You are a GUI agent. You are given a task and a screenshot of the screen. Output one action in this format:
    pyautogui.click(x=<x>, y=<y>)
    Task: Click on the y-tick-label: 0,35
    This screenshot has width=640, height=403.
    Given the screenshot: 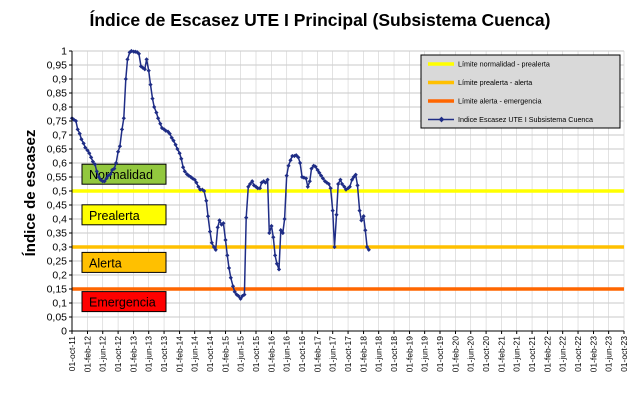 What is the action you would take?
    pyautogui.click(x=57, y=234)
    